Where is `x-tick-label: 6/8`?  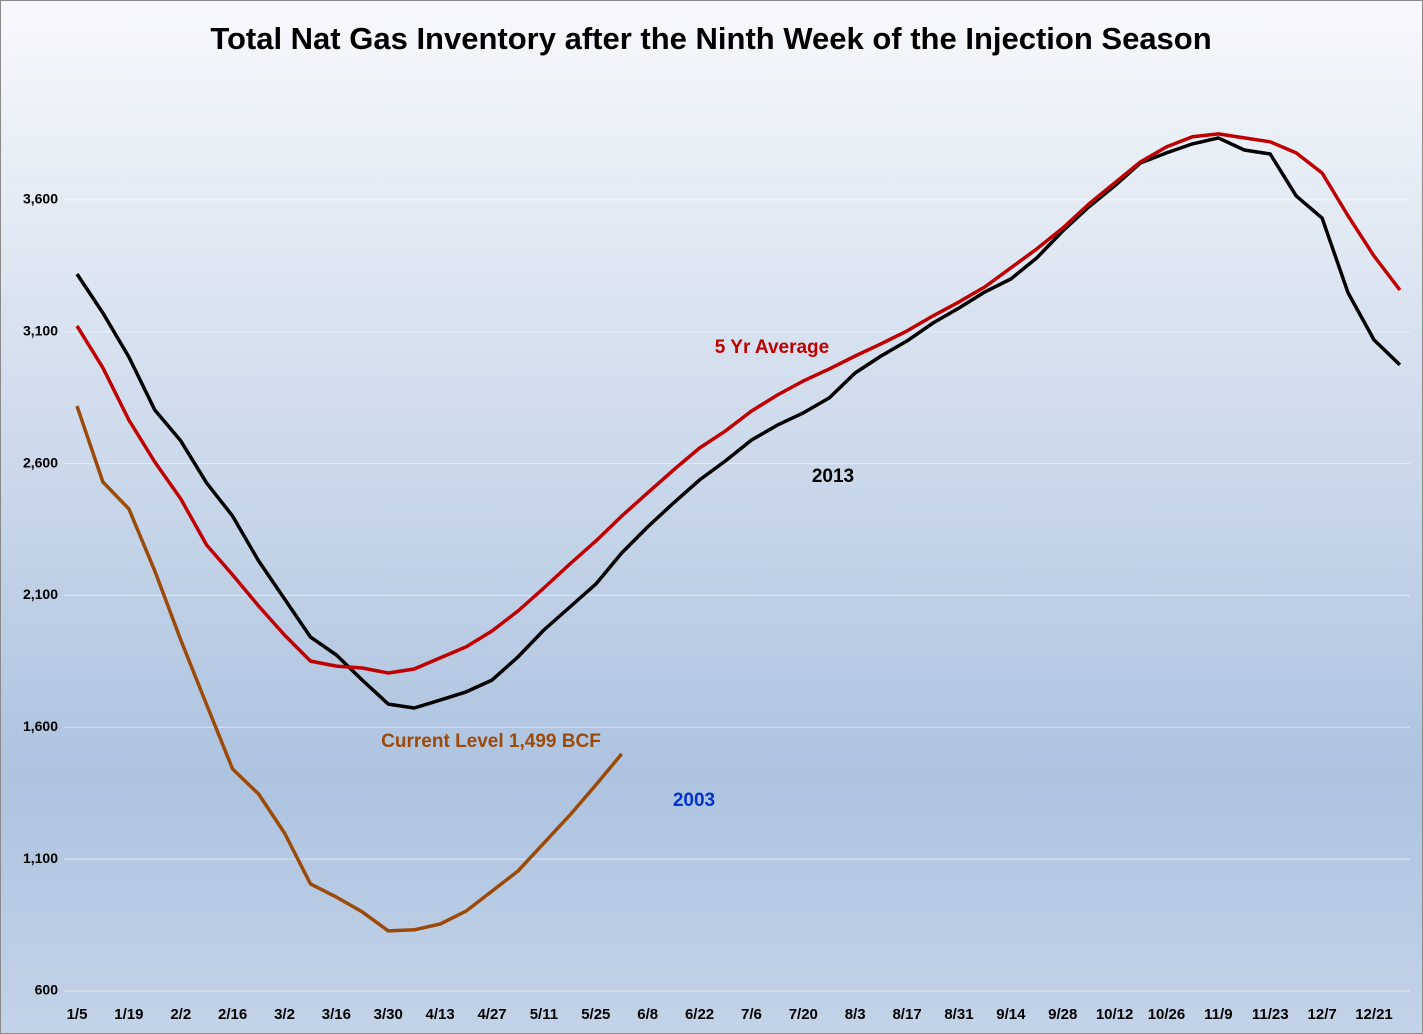 x-tick-label: 6/8 is located at coordinates (647, 1014).